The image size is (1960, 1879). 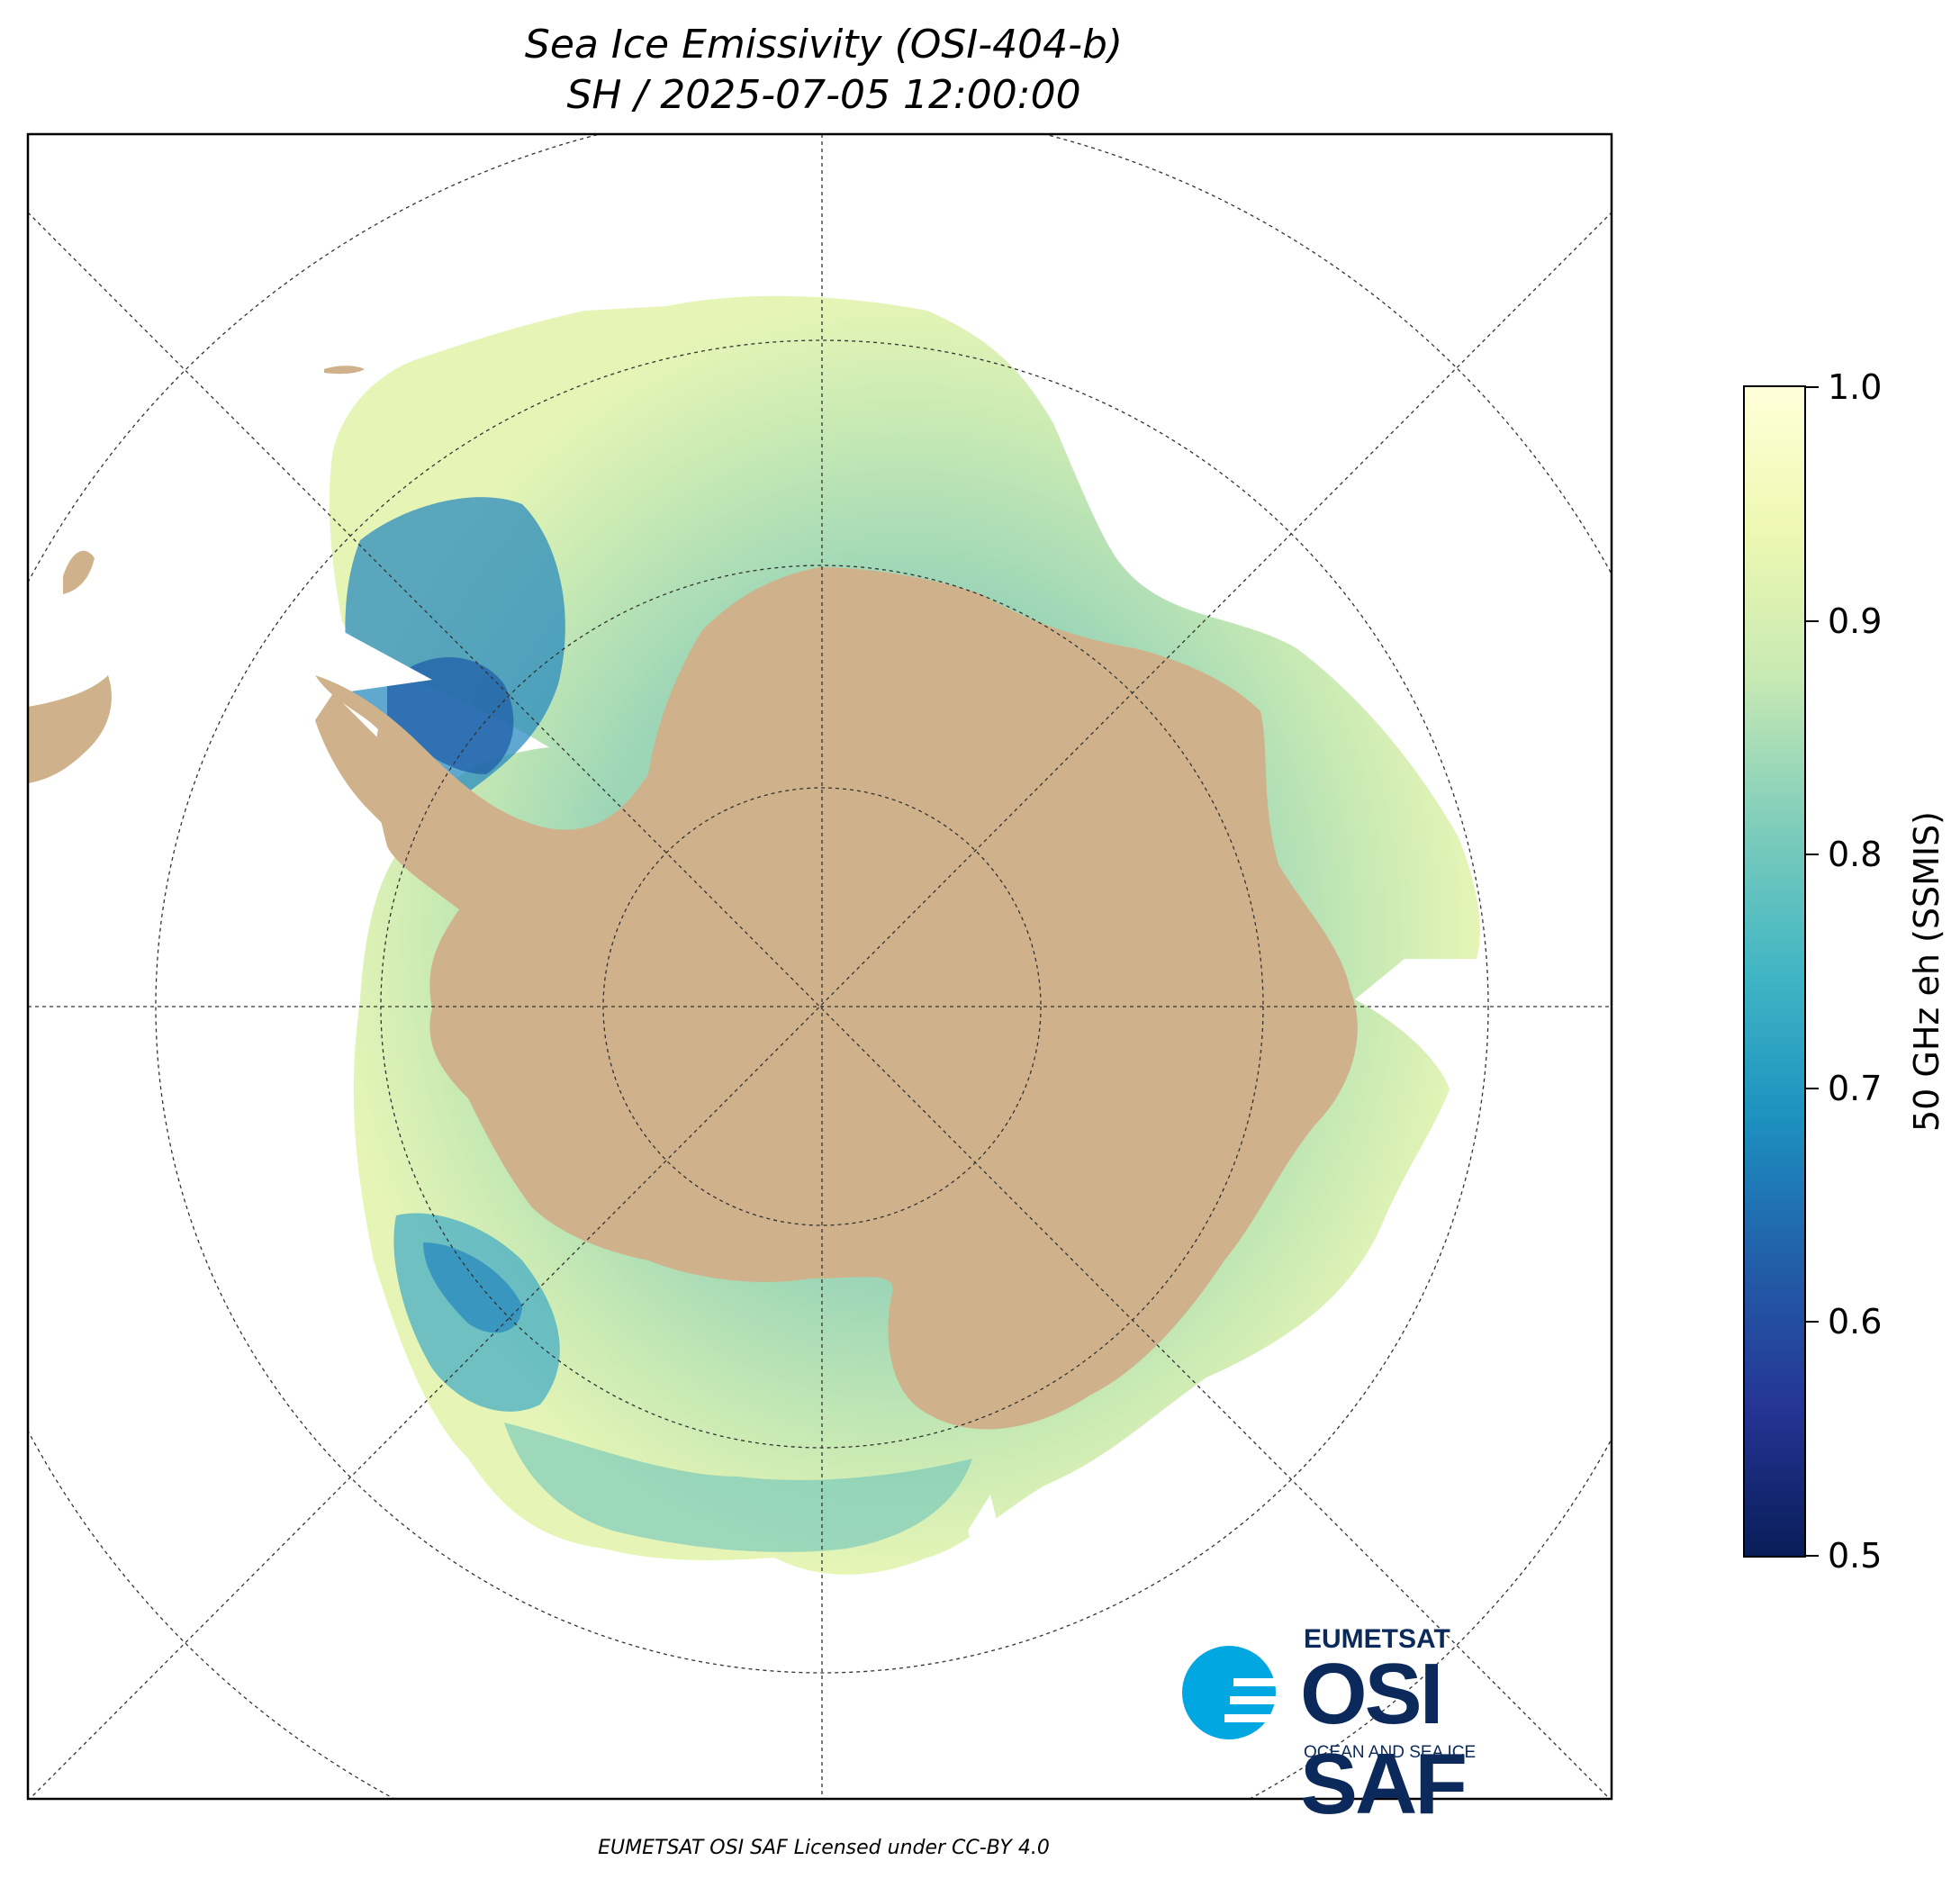 What do you see at coordinates (1927, 972) in the screenshot?
I see `colorbar-label: 50 GHz eh (SSMIS)` at bounding box center [1927, 972].